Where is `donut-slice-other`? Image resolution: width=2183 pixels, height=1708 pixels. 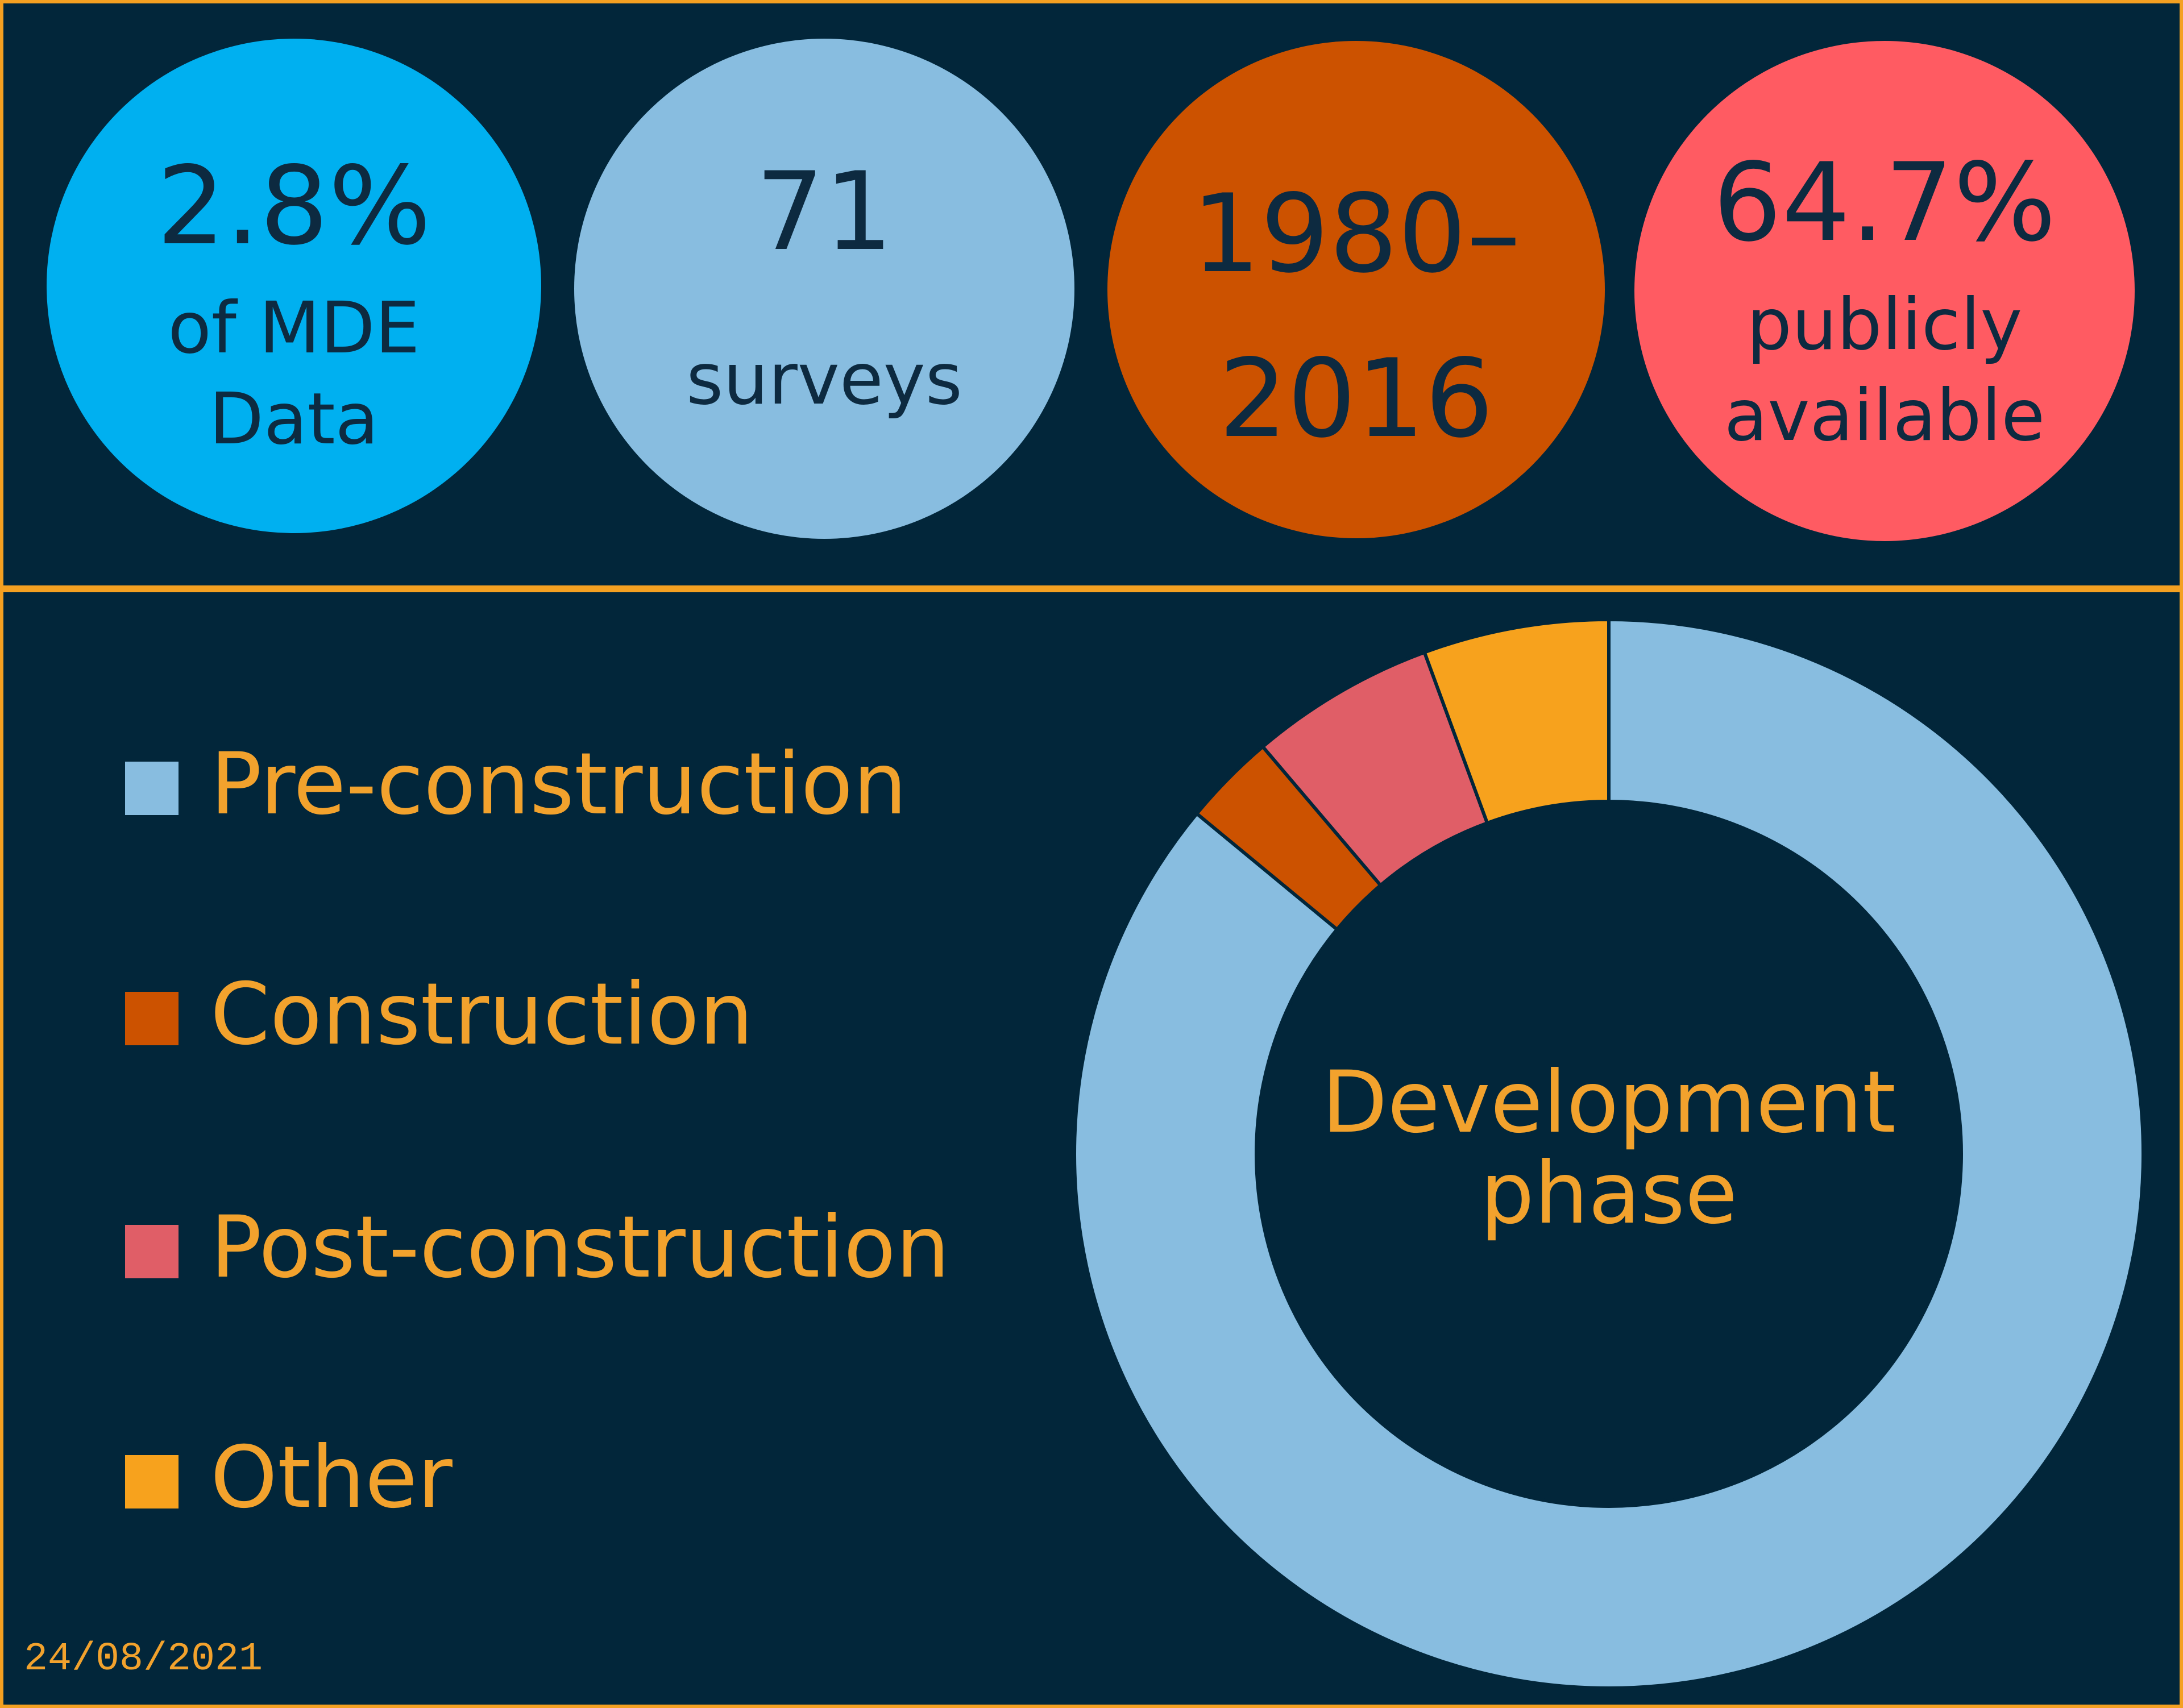 donut-slice-other is located at coordinates (1516, 721).